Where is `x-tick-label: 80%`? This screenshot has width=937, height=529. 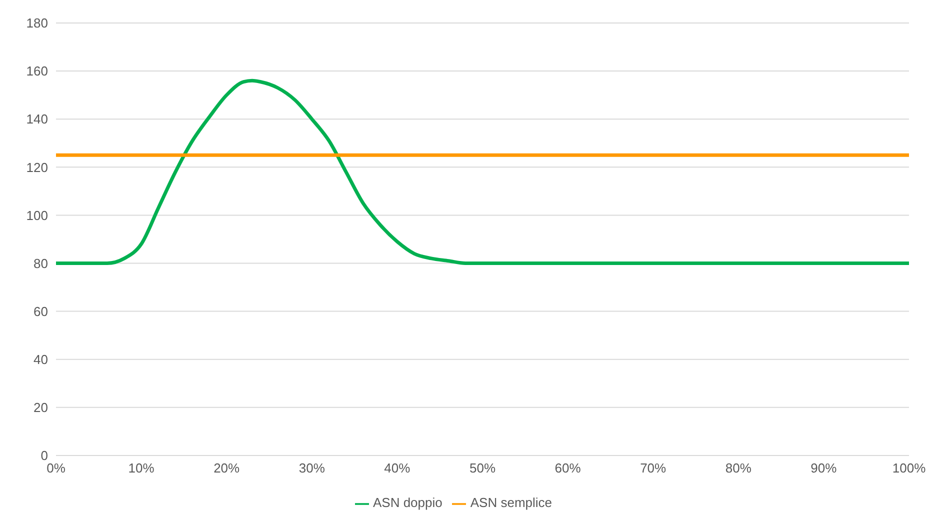
x-tick-label: 80% is located at coordinates (738, 468).